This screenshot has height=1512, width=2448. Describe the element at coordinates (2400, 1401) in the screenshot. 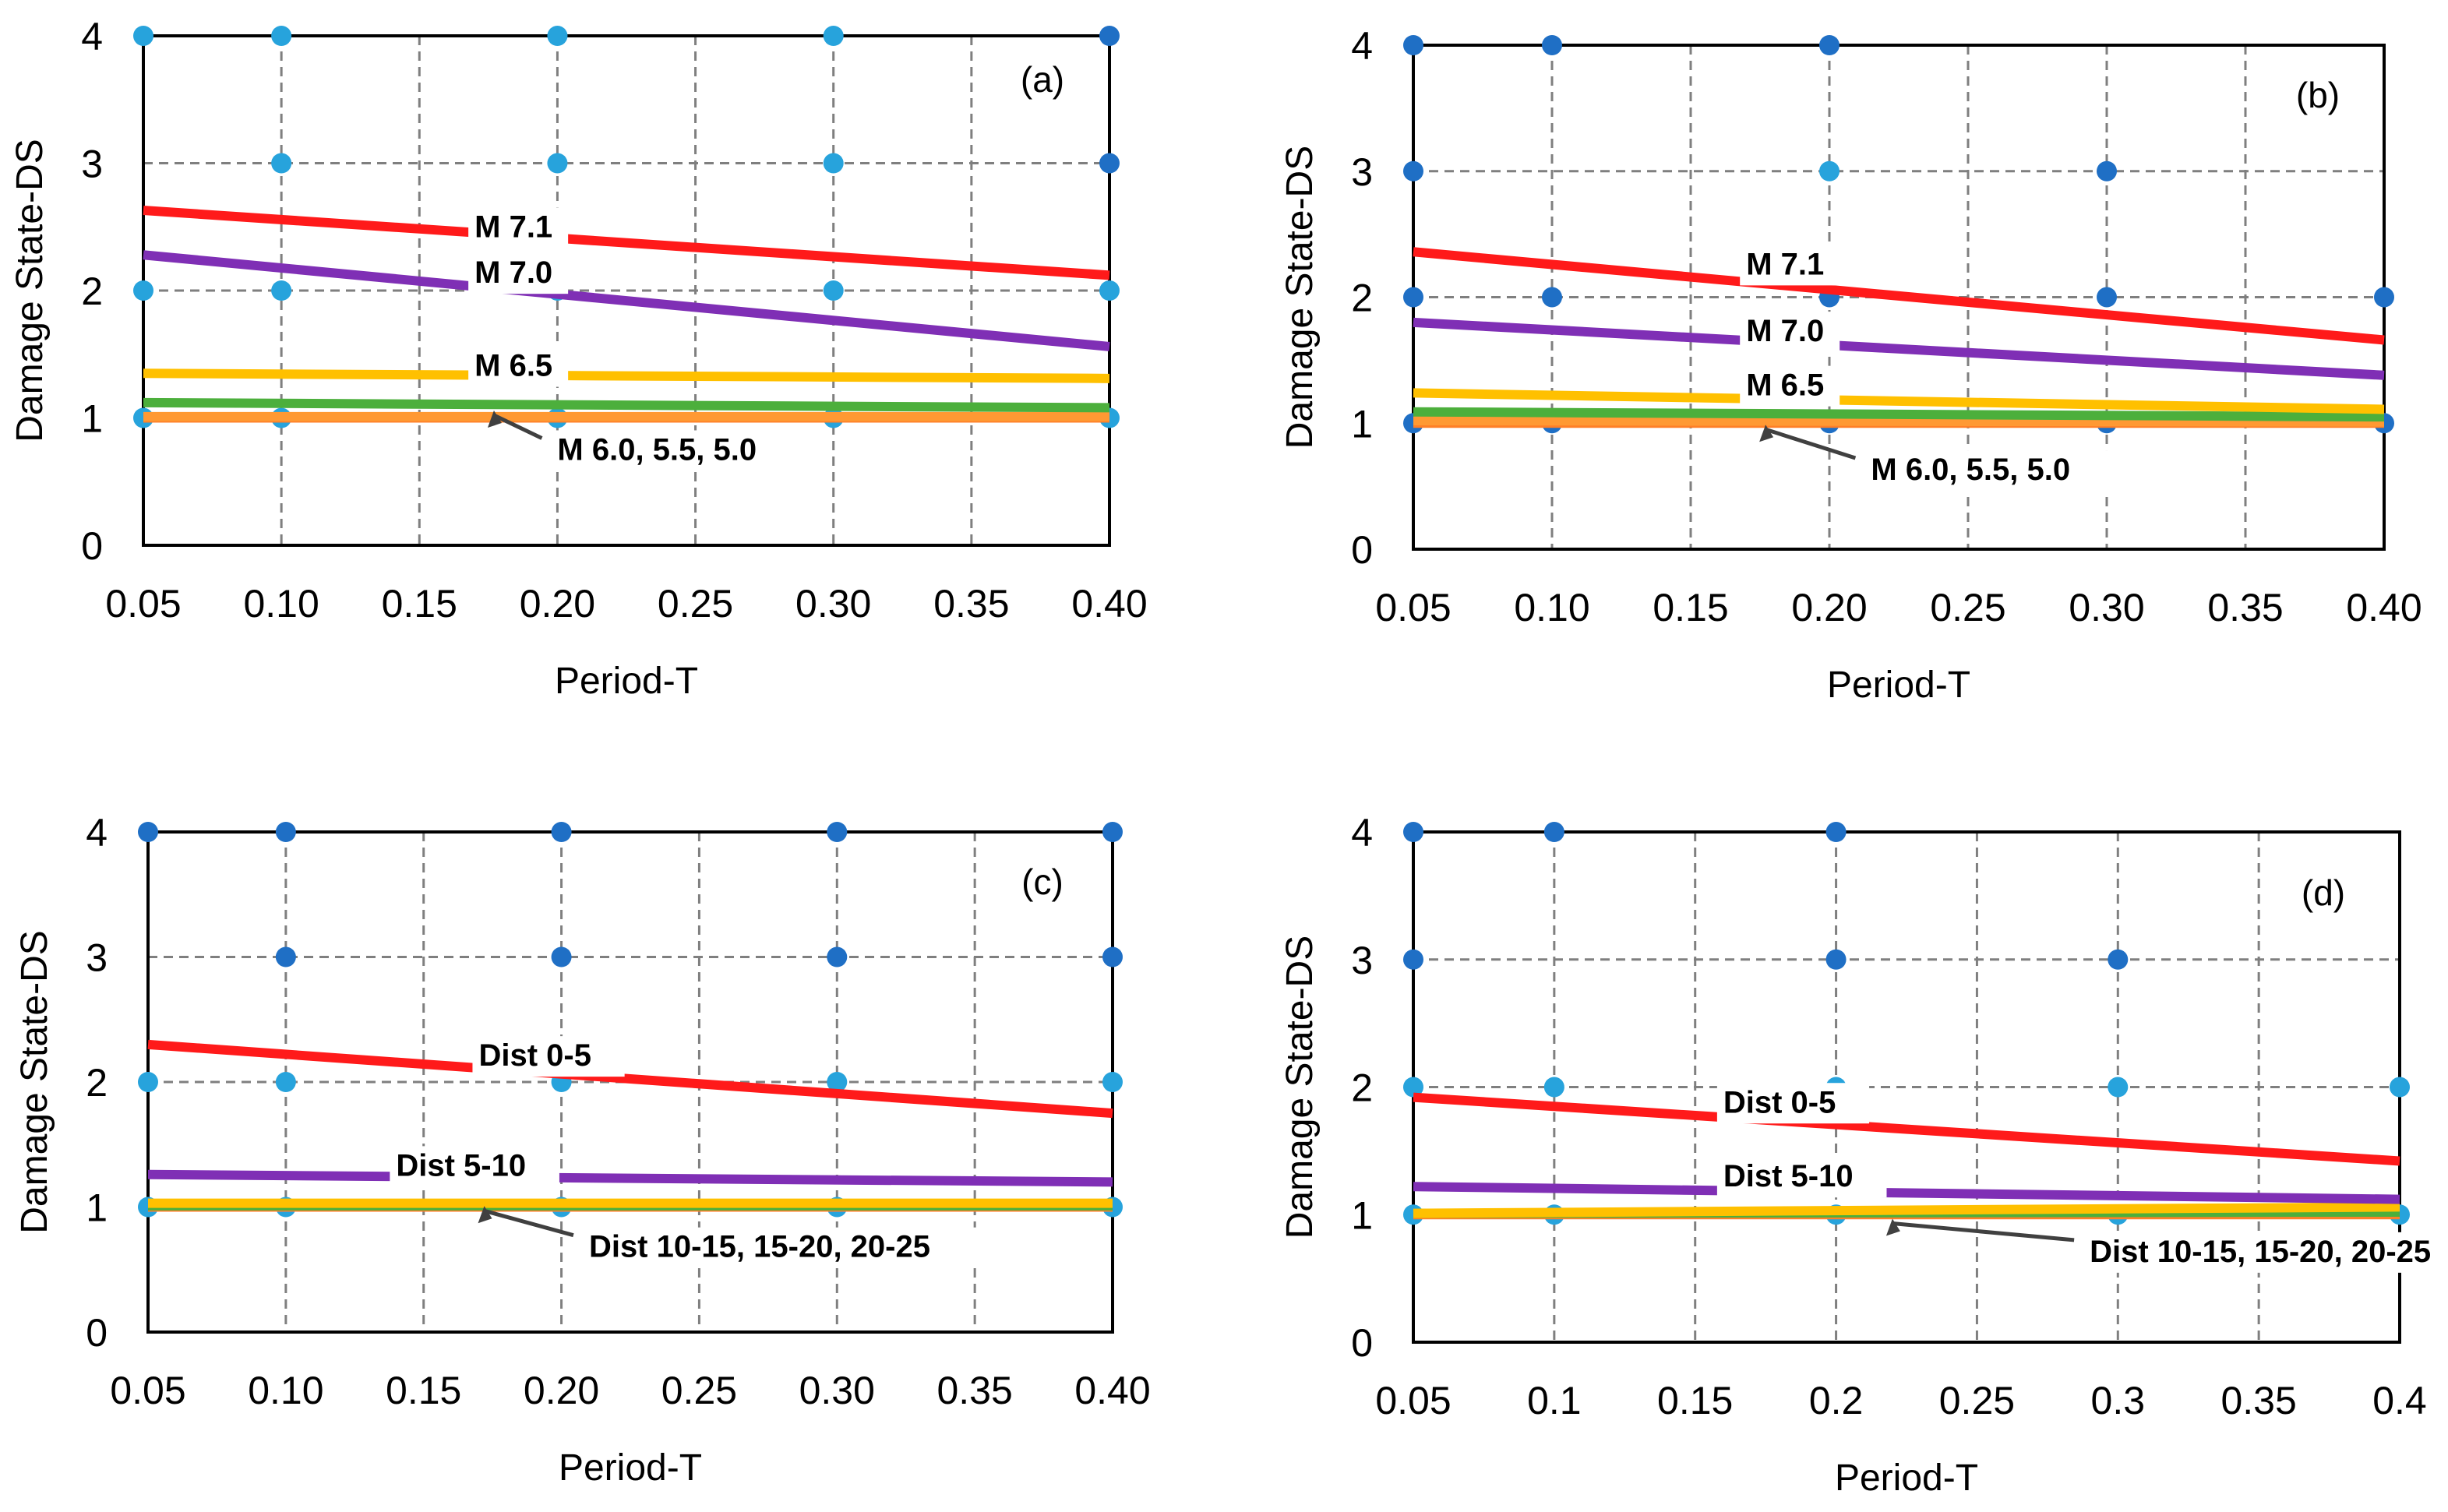

I see `x-tick-label: 0.4` at that location.